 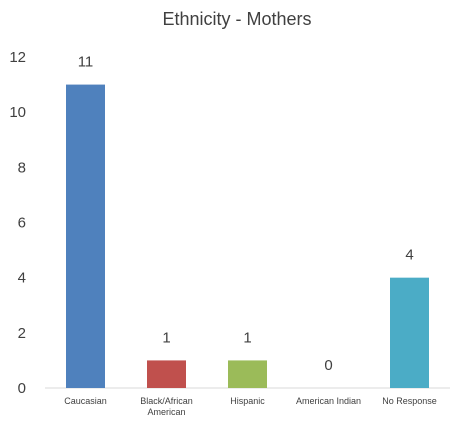 I want to click on y-tick-label: 2, so click(x=22, y=333).